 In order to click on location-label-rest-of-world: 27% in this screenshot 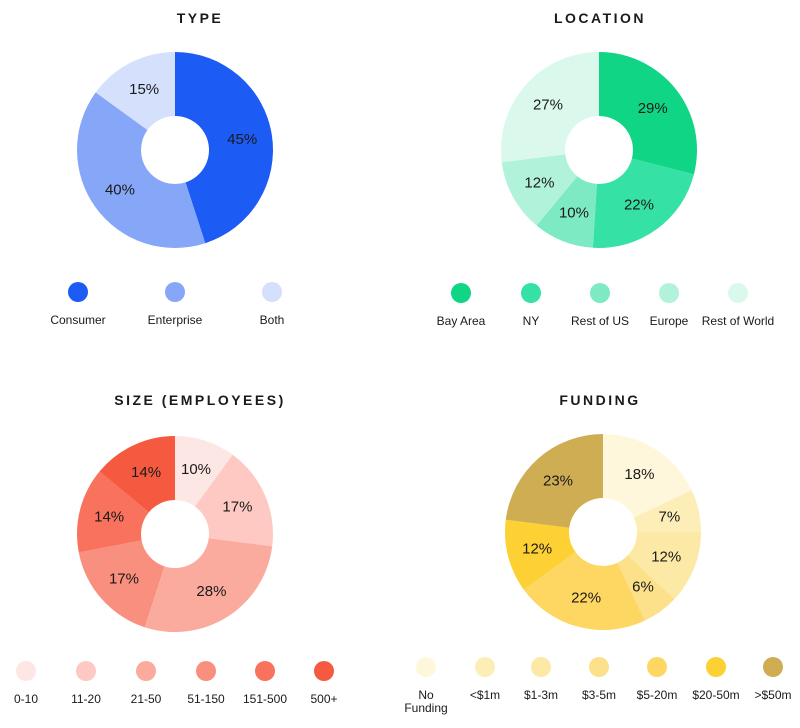, I will do `click(548, 105)`.